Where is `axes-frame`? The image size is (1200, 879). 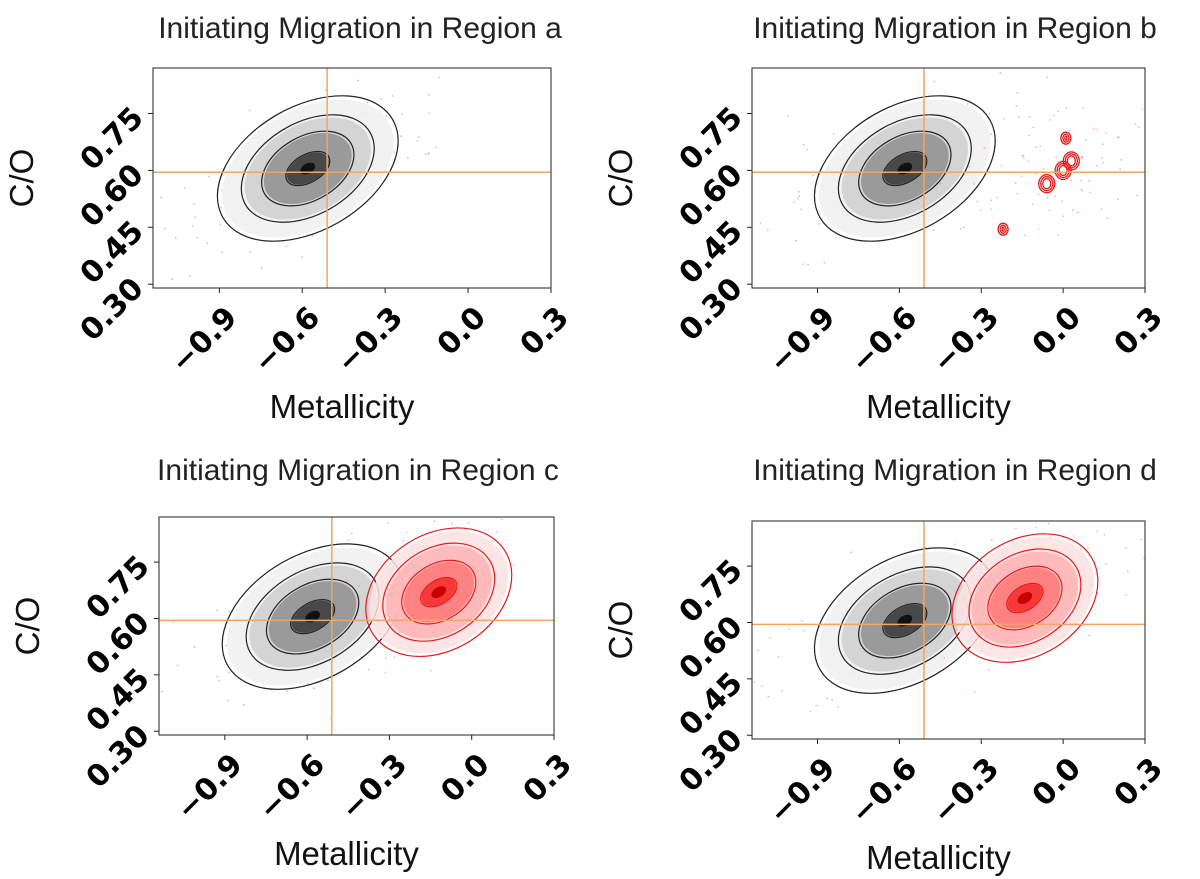
axes-frame is located at coordinates (352, 178).